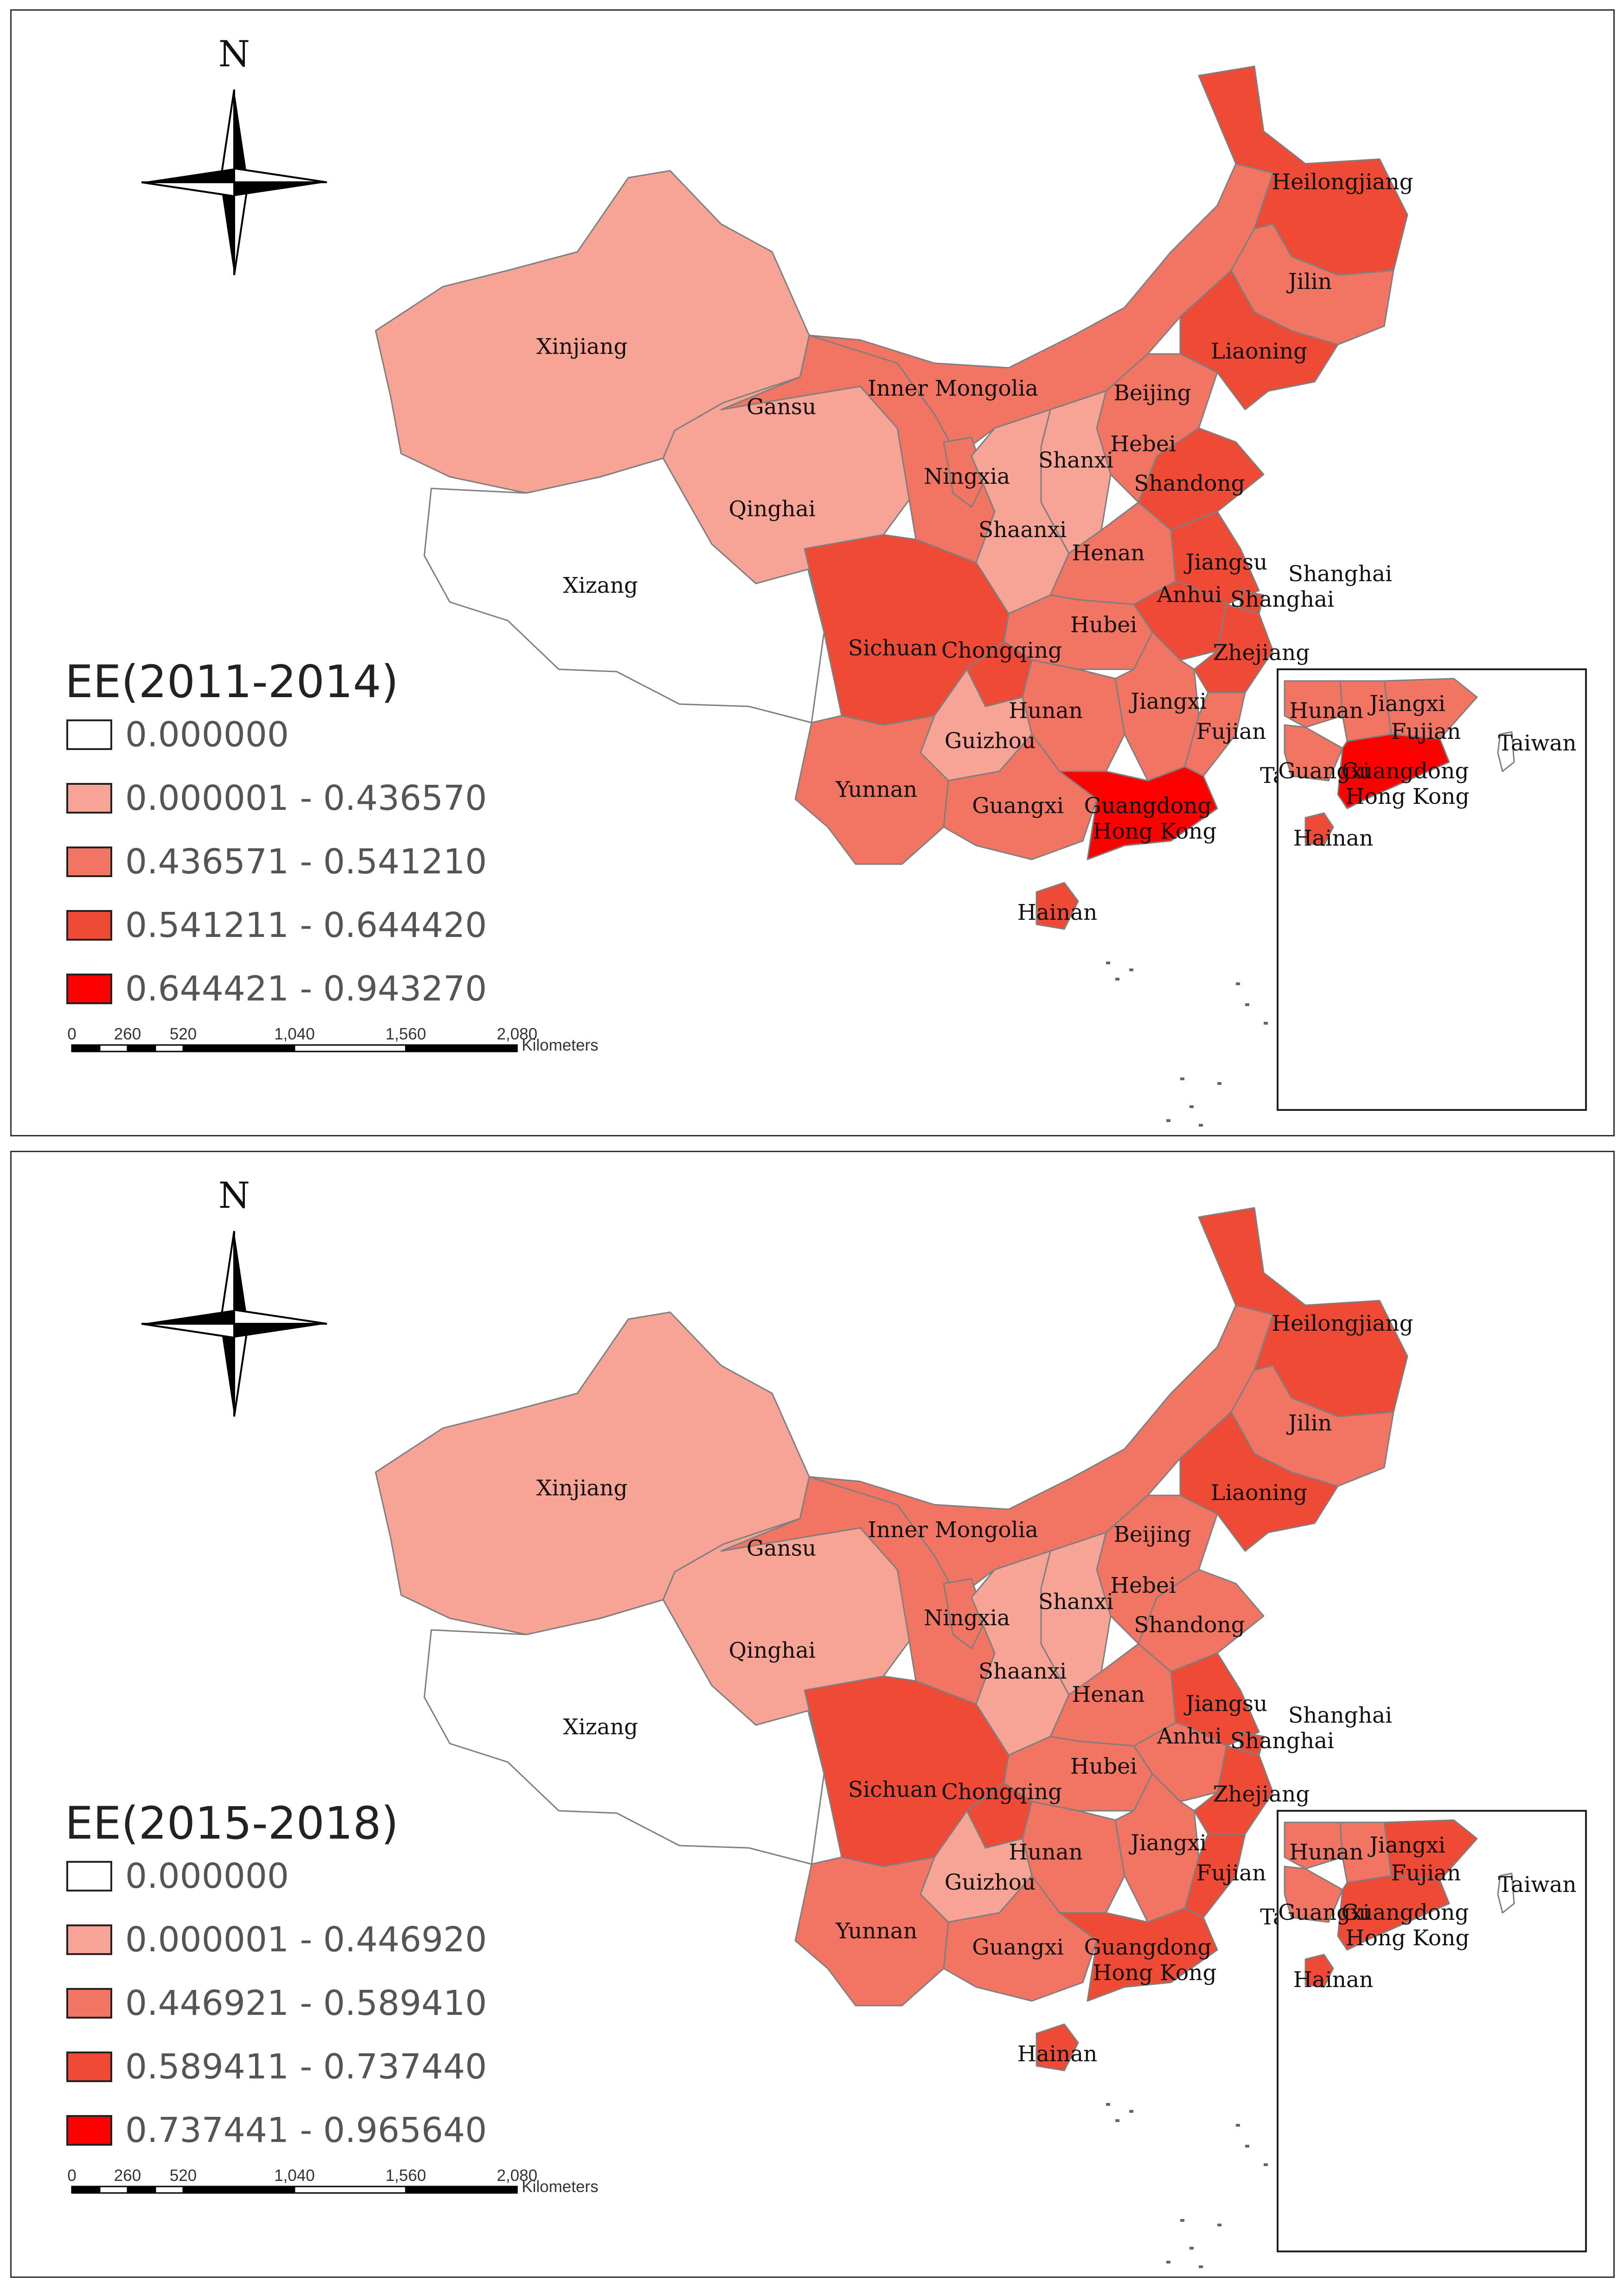 Image resolution: width=1624 pixels, height=2289 pixels. Describe the element at coordinates (1143, 444) in the screenshot. I see `label-hebei: Hebei` at that location.